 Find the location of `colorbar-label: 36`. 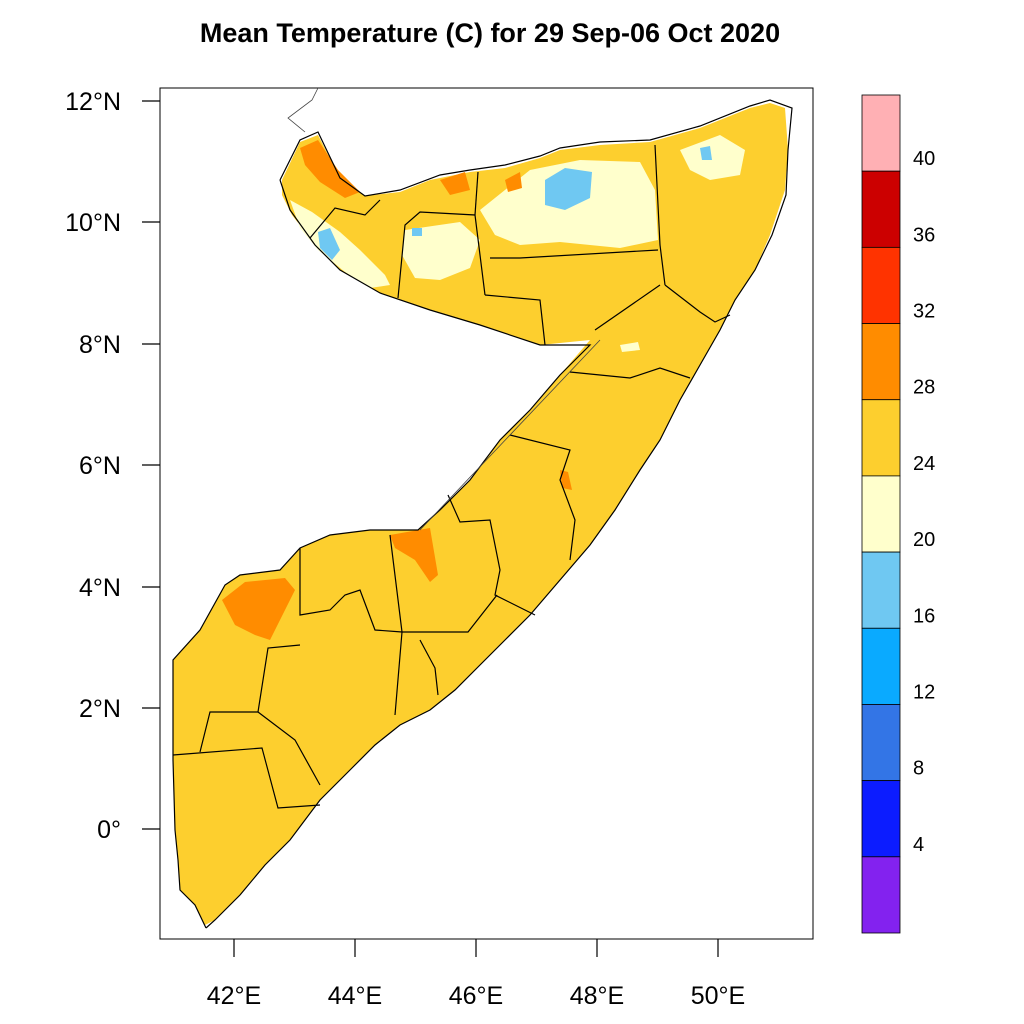

colorbar-label: 36 is located at coordinates (924, 235).